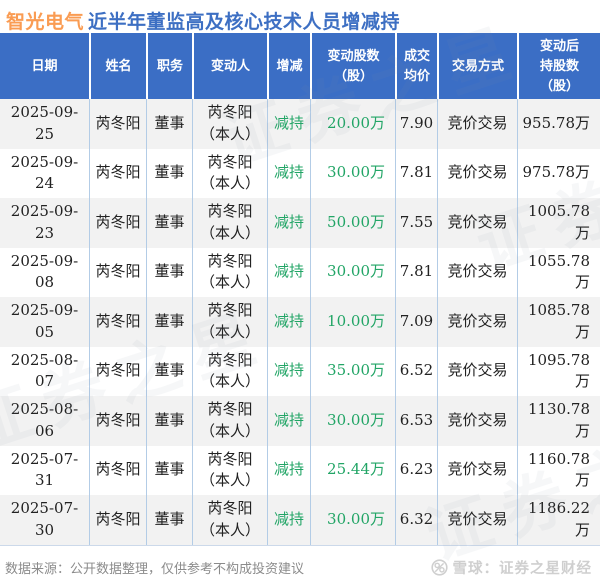 Image resolution: width=600 pixels, height=581 pixels. Describe the element at coordinates (558, 173) in the screenshot. I see `cell-after: 975.78万` at that location.